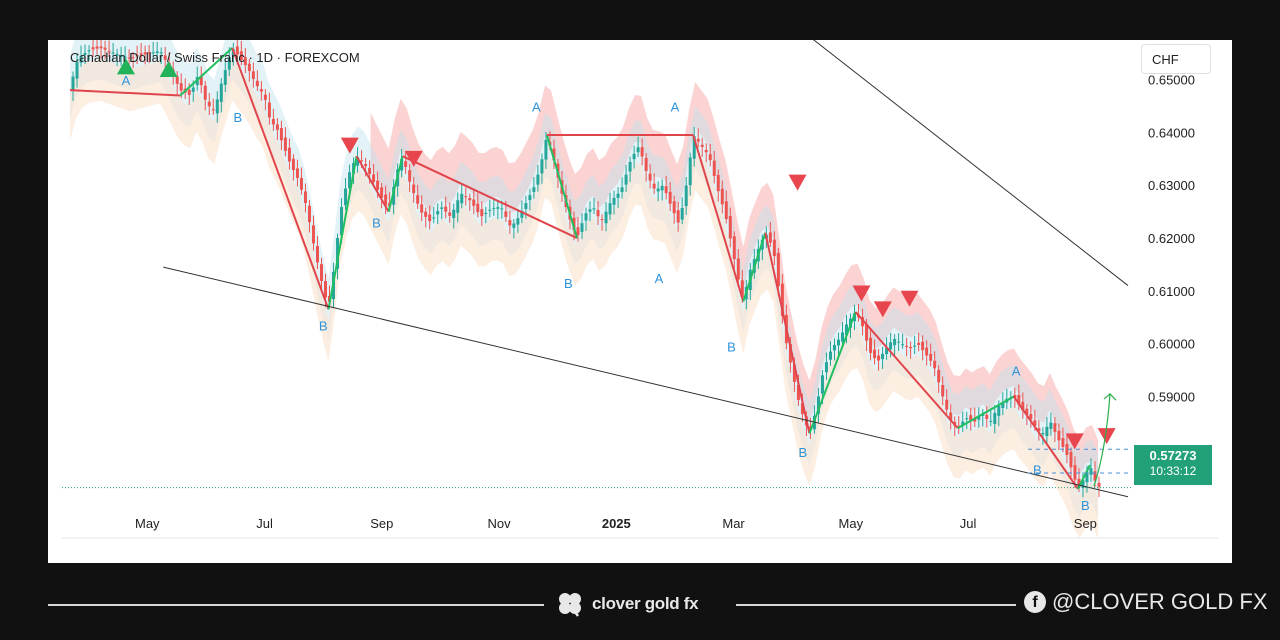 This screenshot has width=1280, height=640. I want to click on x-tick-label: Sep, so click(381, 523).